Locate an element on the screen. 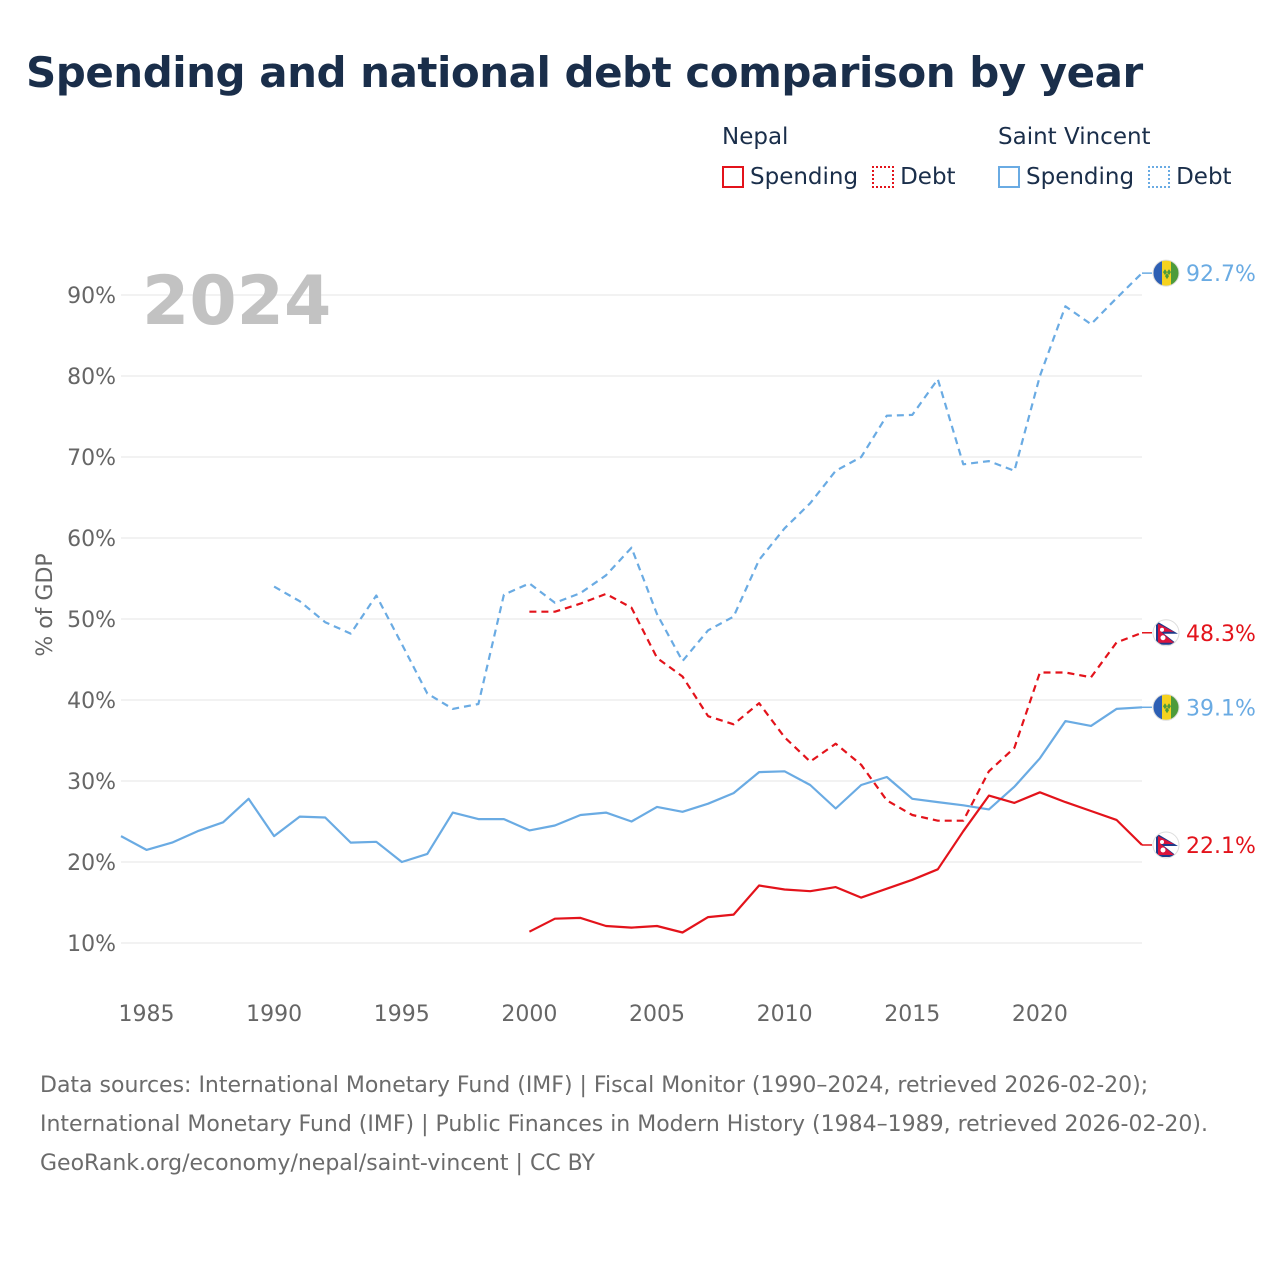 The height and width of the screenshot is (1280, 1280). legend-group-name: Saint Vincent is located at coordinates (1074, 137).